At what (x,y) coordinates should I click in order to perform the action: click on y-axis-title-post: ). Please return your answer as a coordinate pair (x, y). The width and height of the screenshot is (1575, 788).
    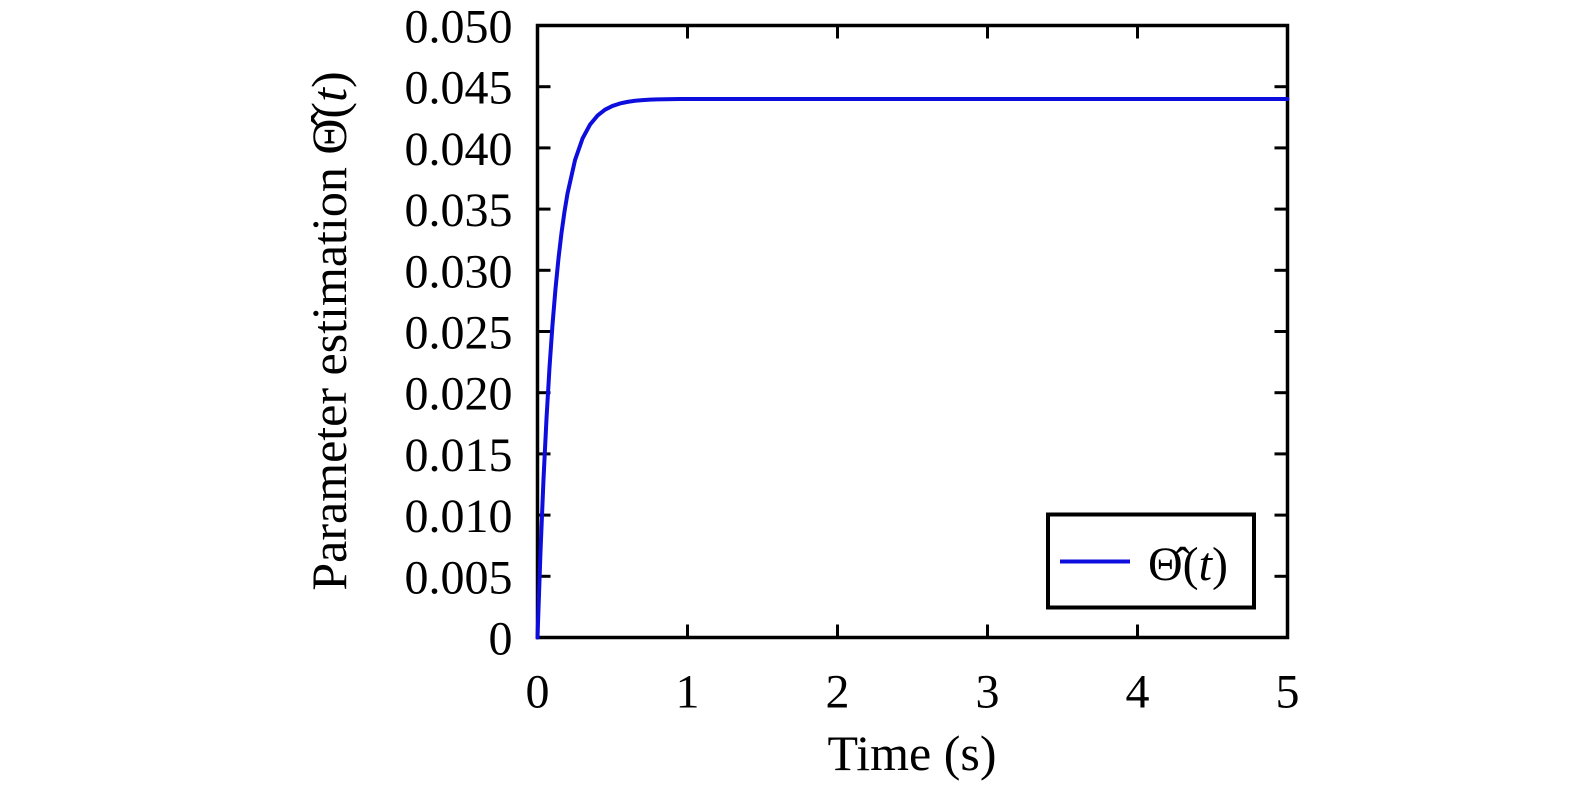
    Looking at the image, I should click on (329, 79).